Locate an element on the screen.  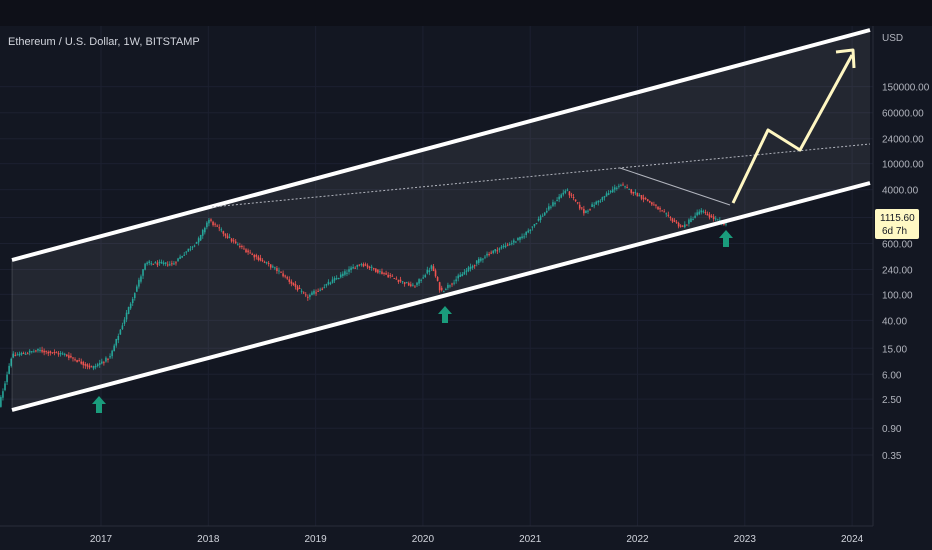
price-tick-label: 100.00 is located at coordinates (897, 295).